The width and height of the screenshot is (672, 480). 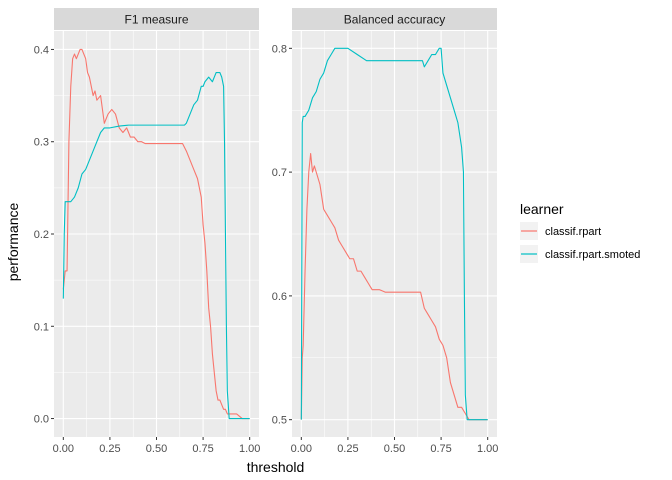 What do you see at coordinates (279, 297) in the screenshot?
I see `y-tick-label: 0.6` at bounding box center [279, 297].